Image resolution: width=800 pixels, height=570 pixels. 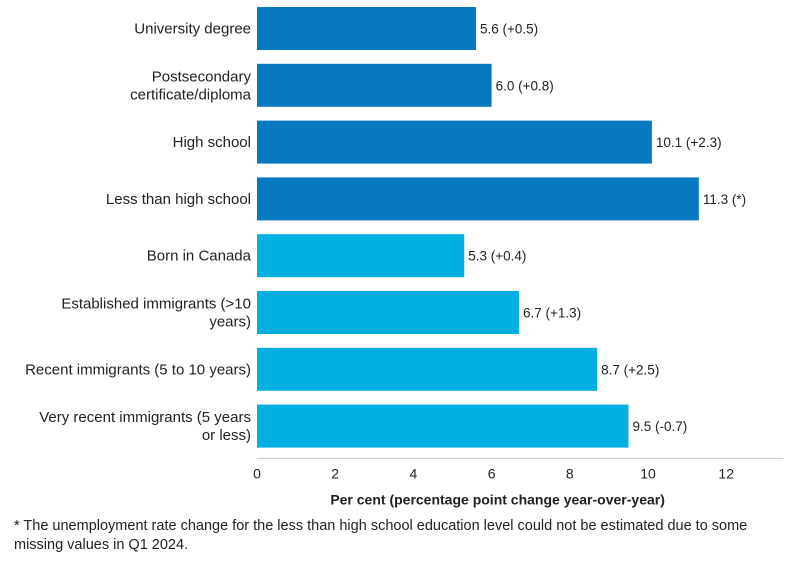 What do you see at coordinates (570, 473) in the screenshot?
I see `x-tick-label-4: 8` at bounding box center [570, 473].